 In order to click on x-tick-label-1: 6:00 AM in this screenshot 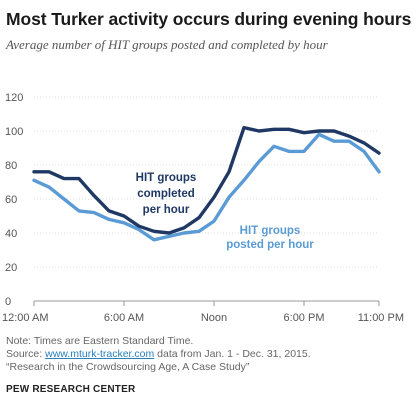, I will do `click(124, 318)`.